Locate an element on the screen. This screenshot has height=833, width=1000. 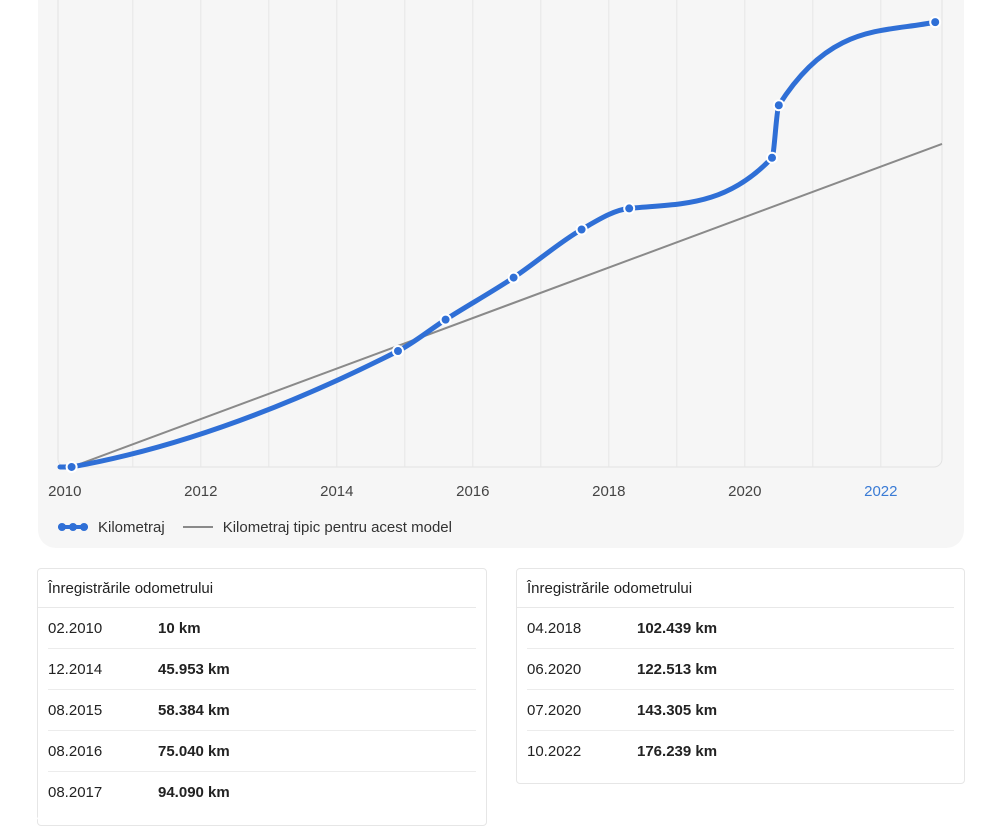
row-km: 75.040 km is located at coordinates (194, 751).